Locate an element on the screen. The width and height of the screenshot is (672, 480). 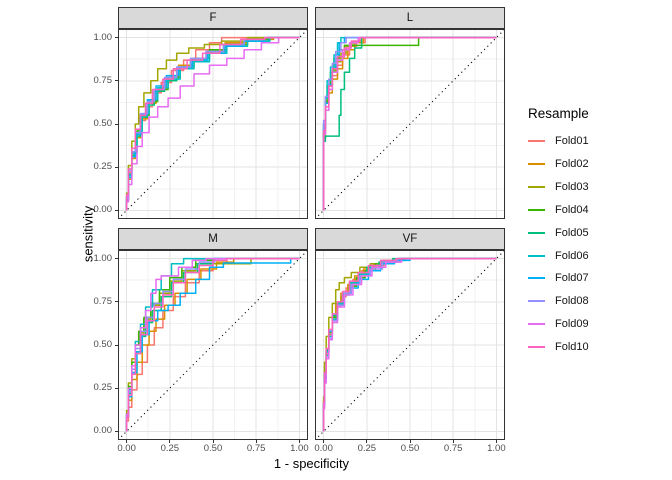
legend-entry-Fold07: Fold07 is located at coordinates (558, 278).